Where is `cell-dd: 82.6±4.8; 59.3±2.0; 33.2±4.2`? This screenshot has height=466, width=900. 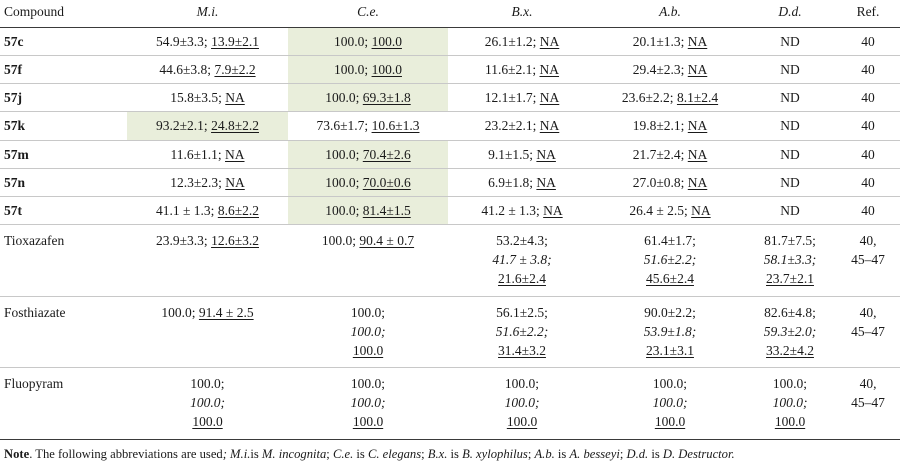 cell-dd: 82.6±4.8; 59.3±2.0; 33.2±4.2 is located at coordinates (790, 332).